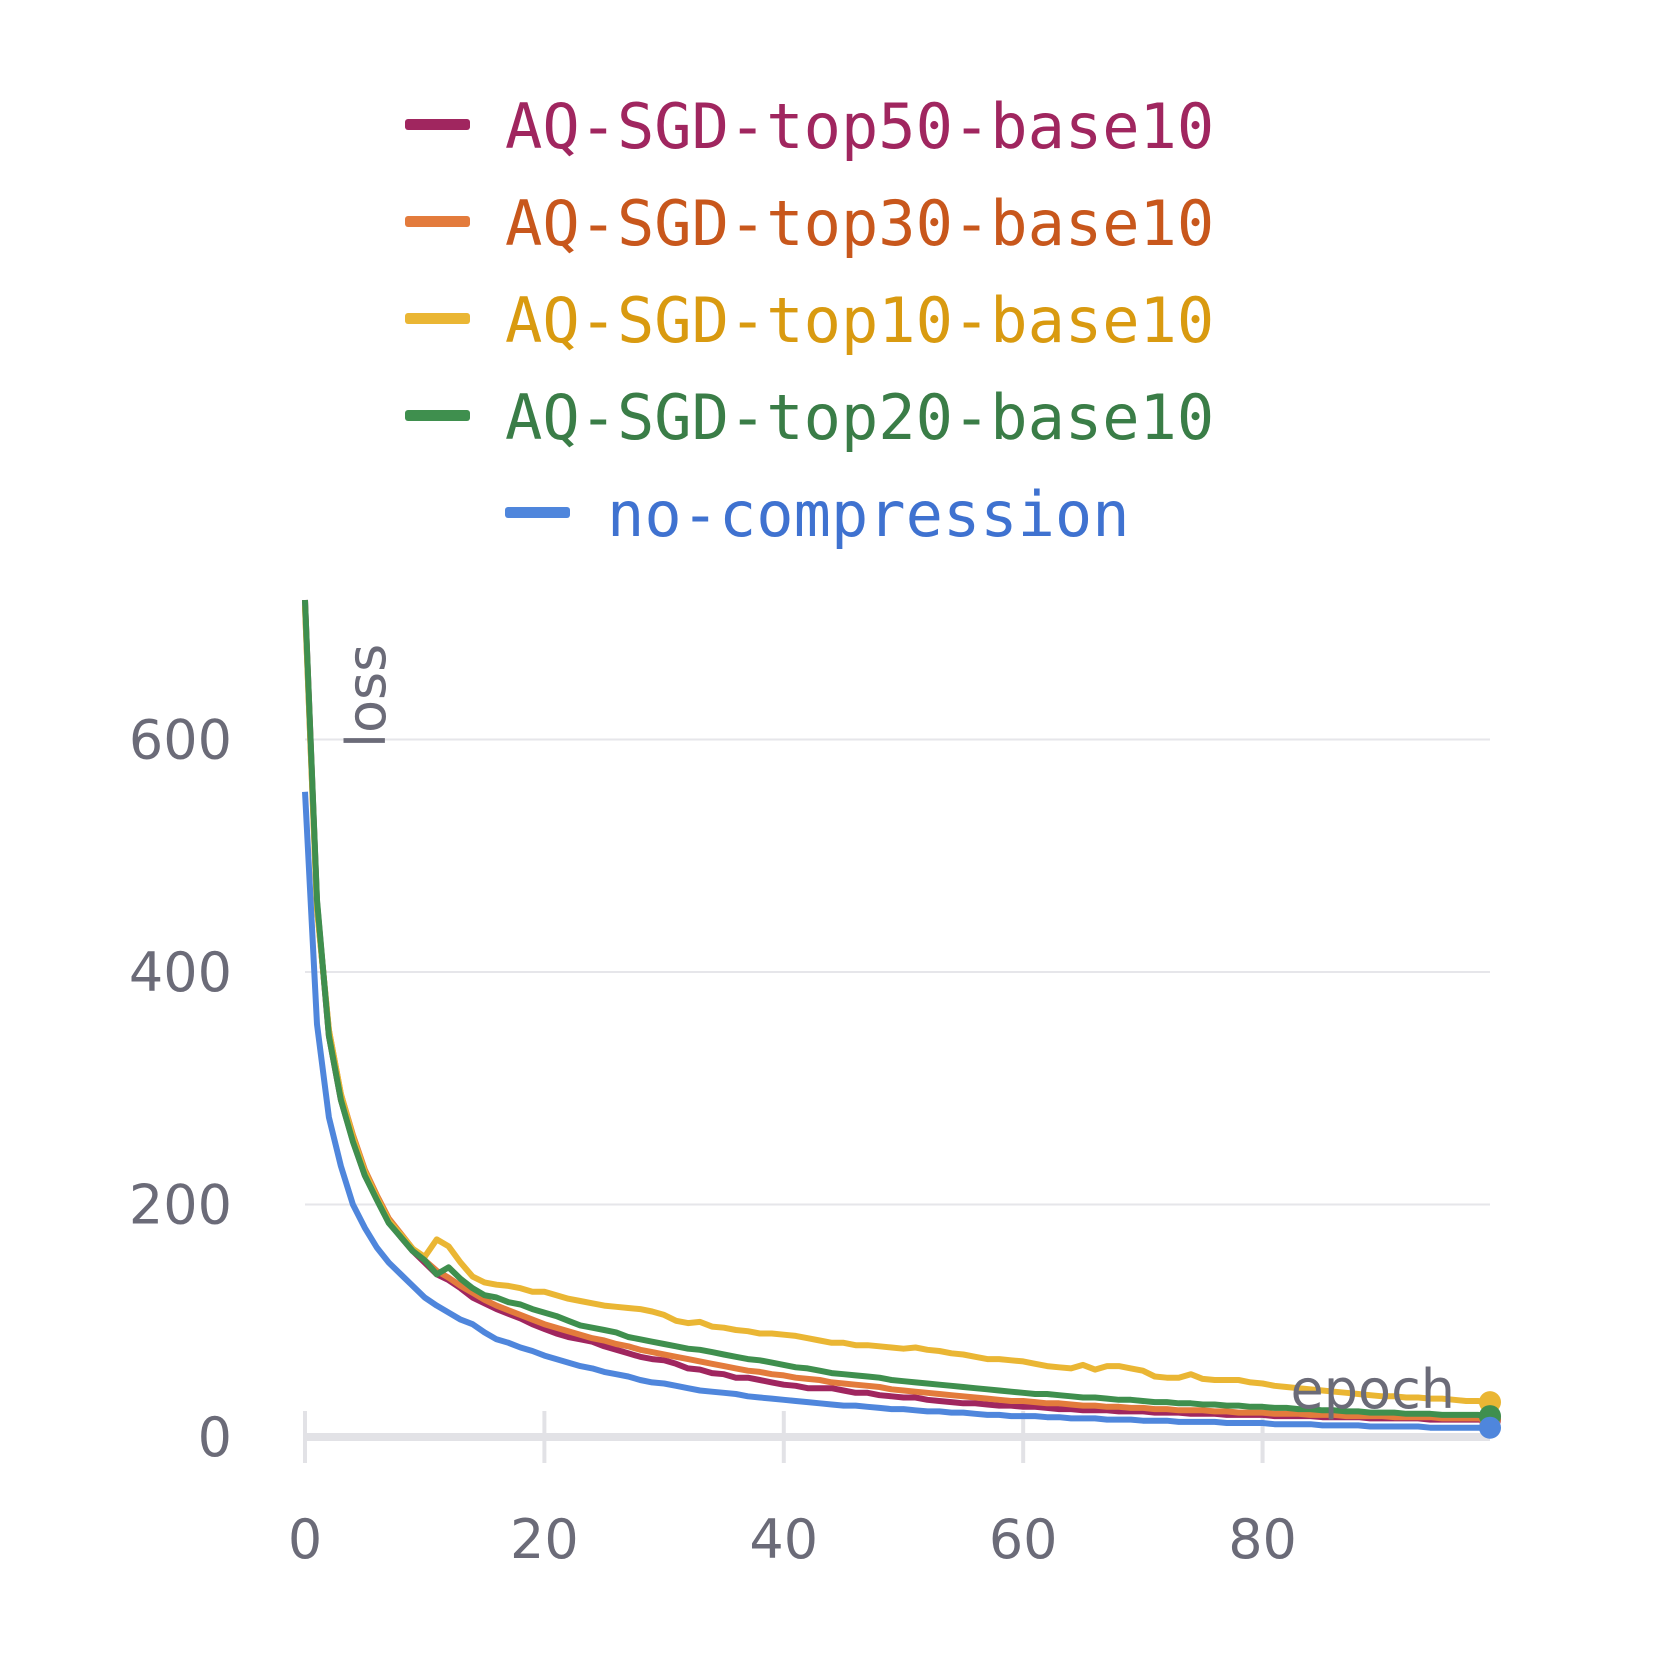  What do you see at coordinates (859, 417) in the screenshot?
I see `legend-label: AQ-SGD-top20-base10` at bounding box center [859, 417].